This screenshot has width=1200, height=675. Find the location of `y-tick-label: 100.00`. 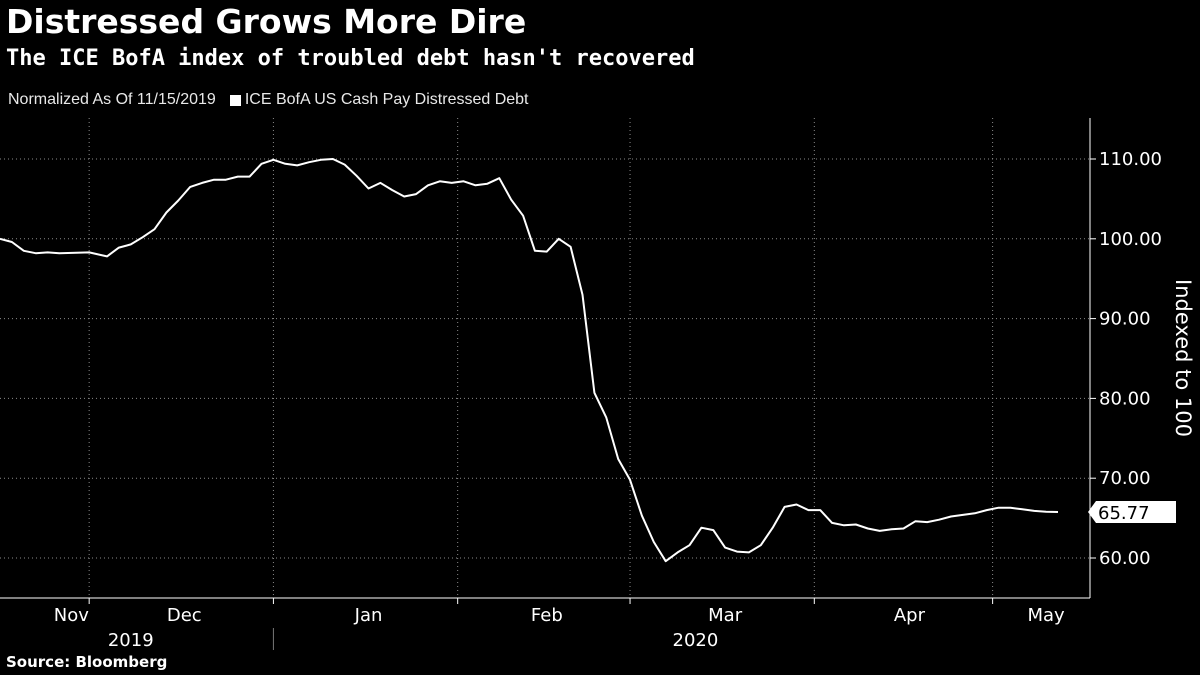

y-tick-label: 100.00 is located at coordinates (1130, 239).